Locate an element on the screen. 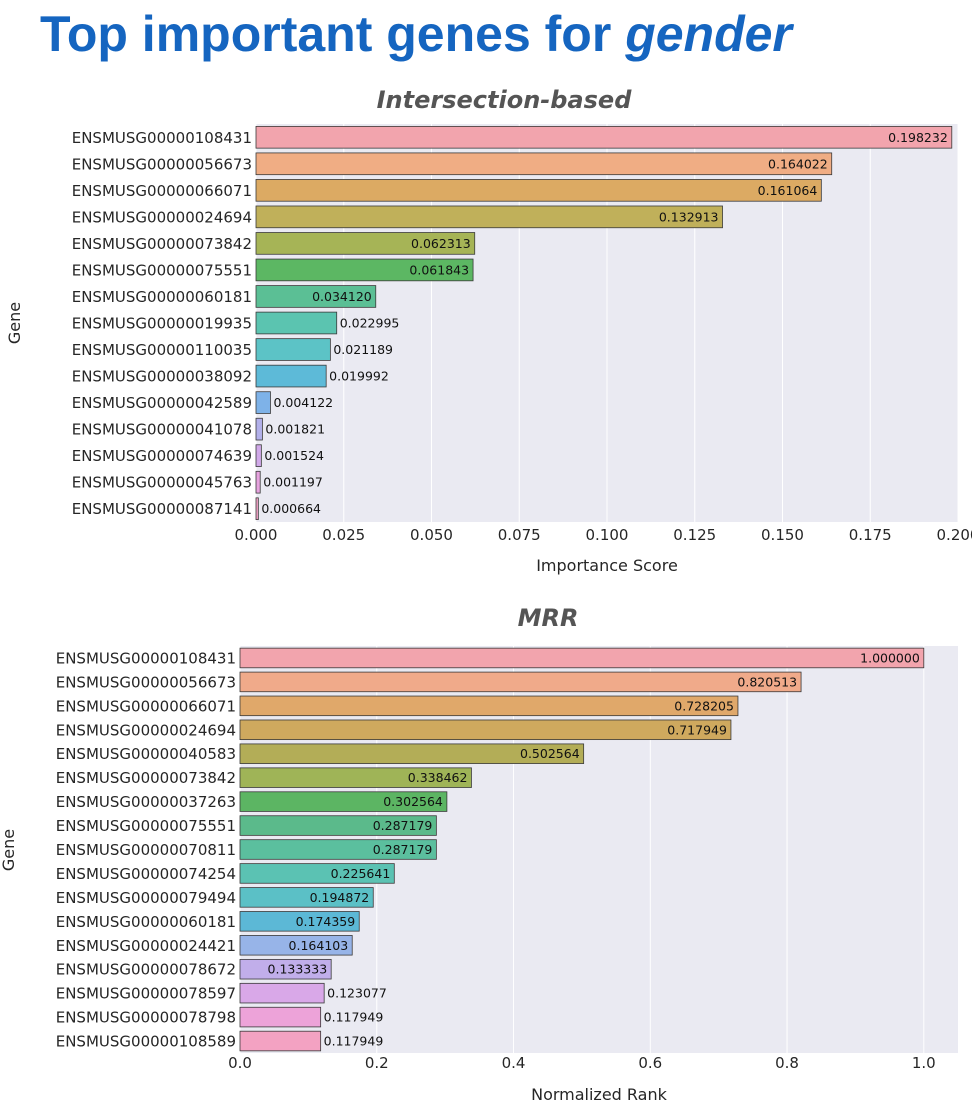 The image size is (972, 1105). intersection-y-tick-label: ENSMUSG00000066071 is located at coordinates (162, 191).